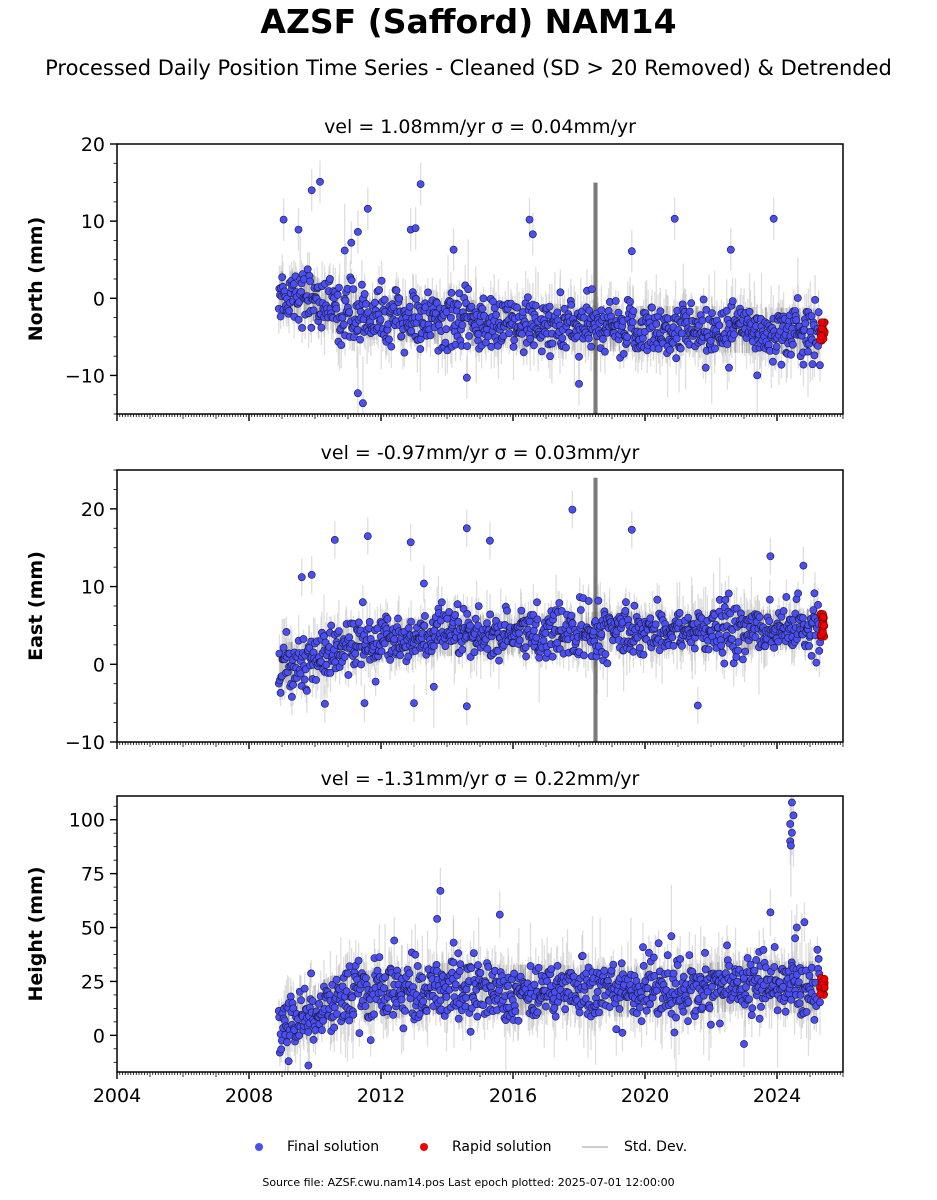 This screenshot has width=937, height=1200. I want to click on x-axis-ticks, so click(480, 745).